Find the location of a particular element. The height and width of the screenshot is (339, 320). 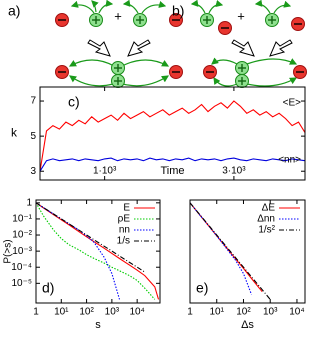

y-tick-label: 1 is located at coordinates (29, 202).